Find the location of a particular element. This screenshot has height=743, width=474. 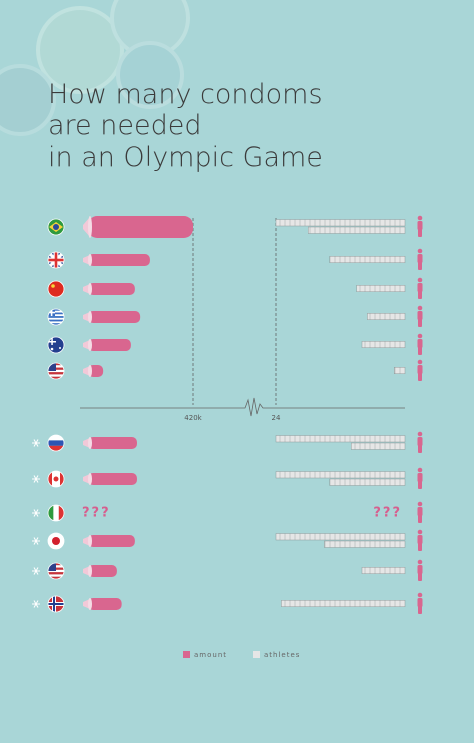

axis-line is located at coordinates (242, 407).